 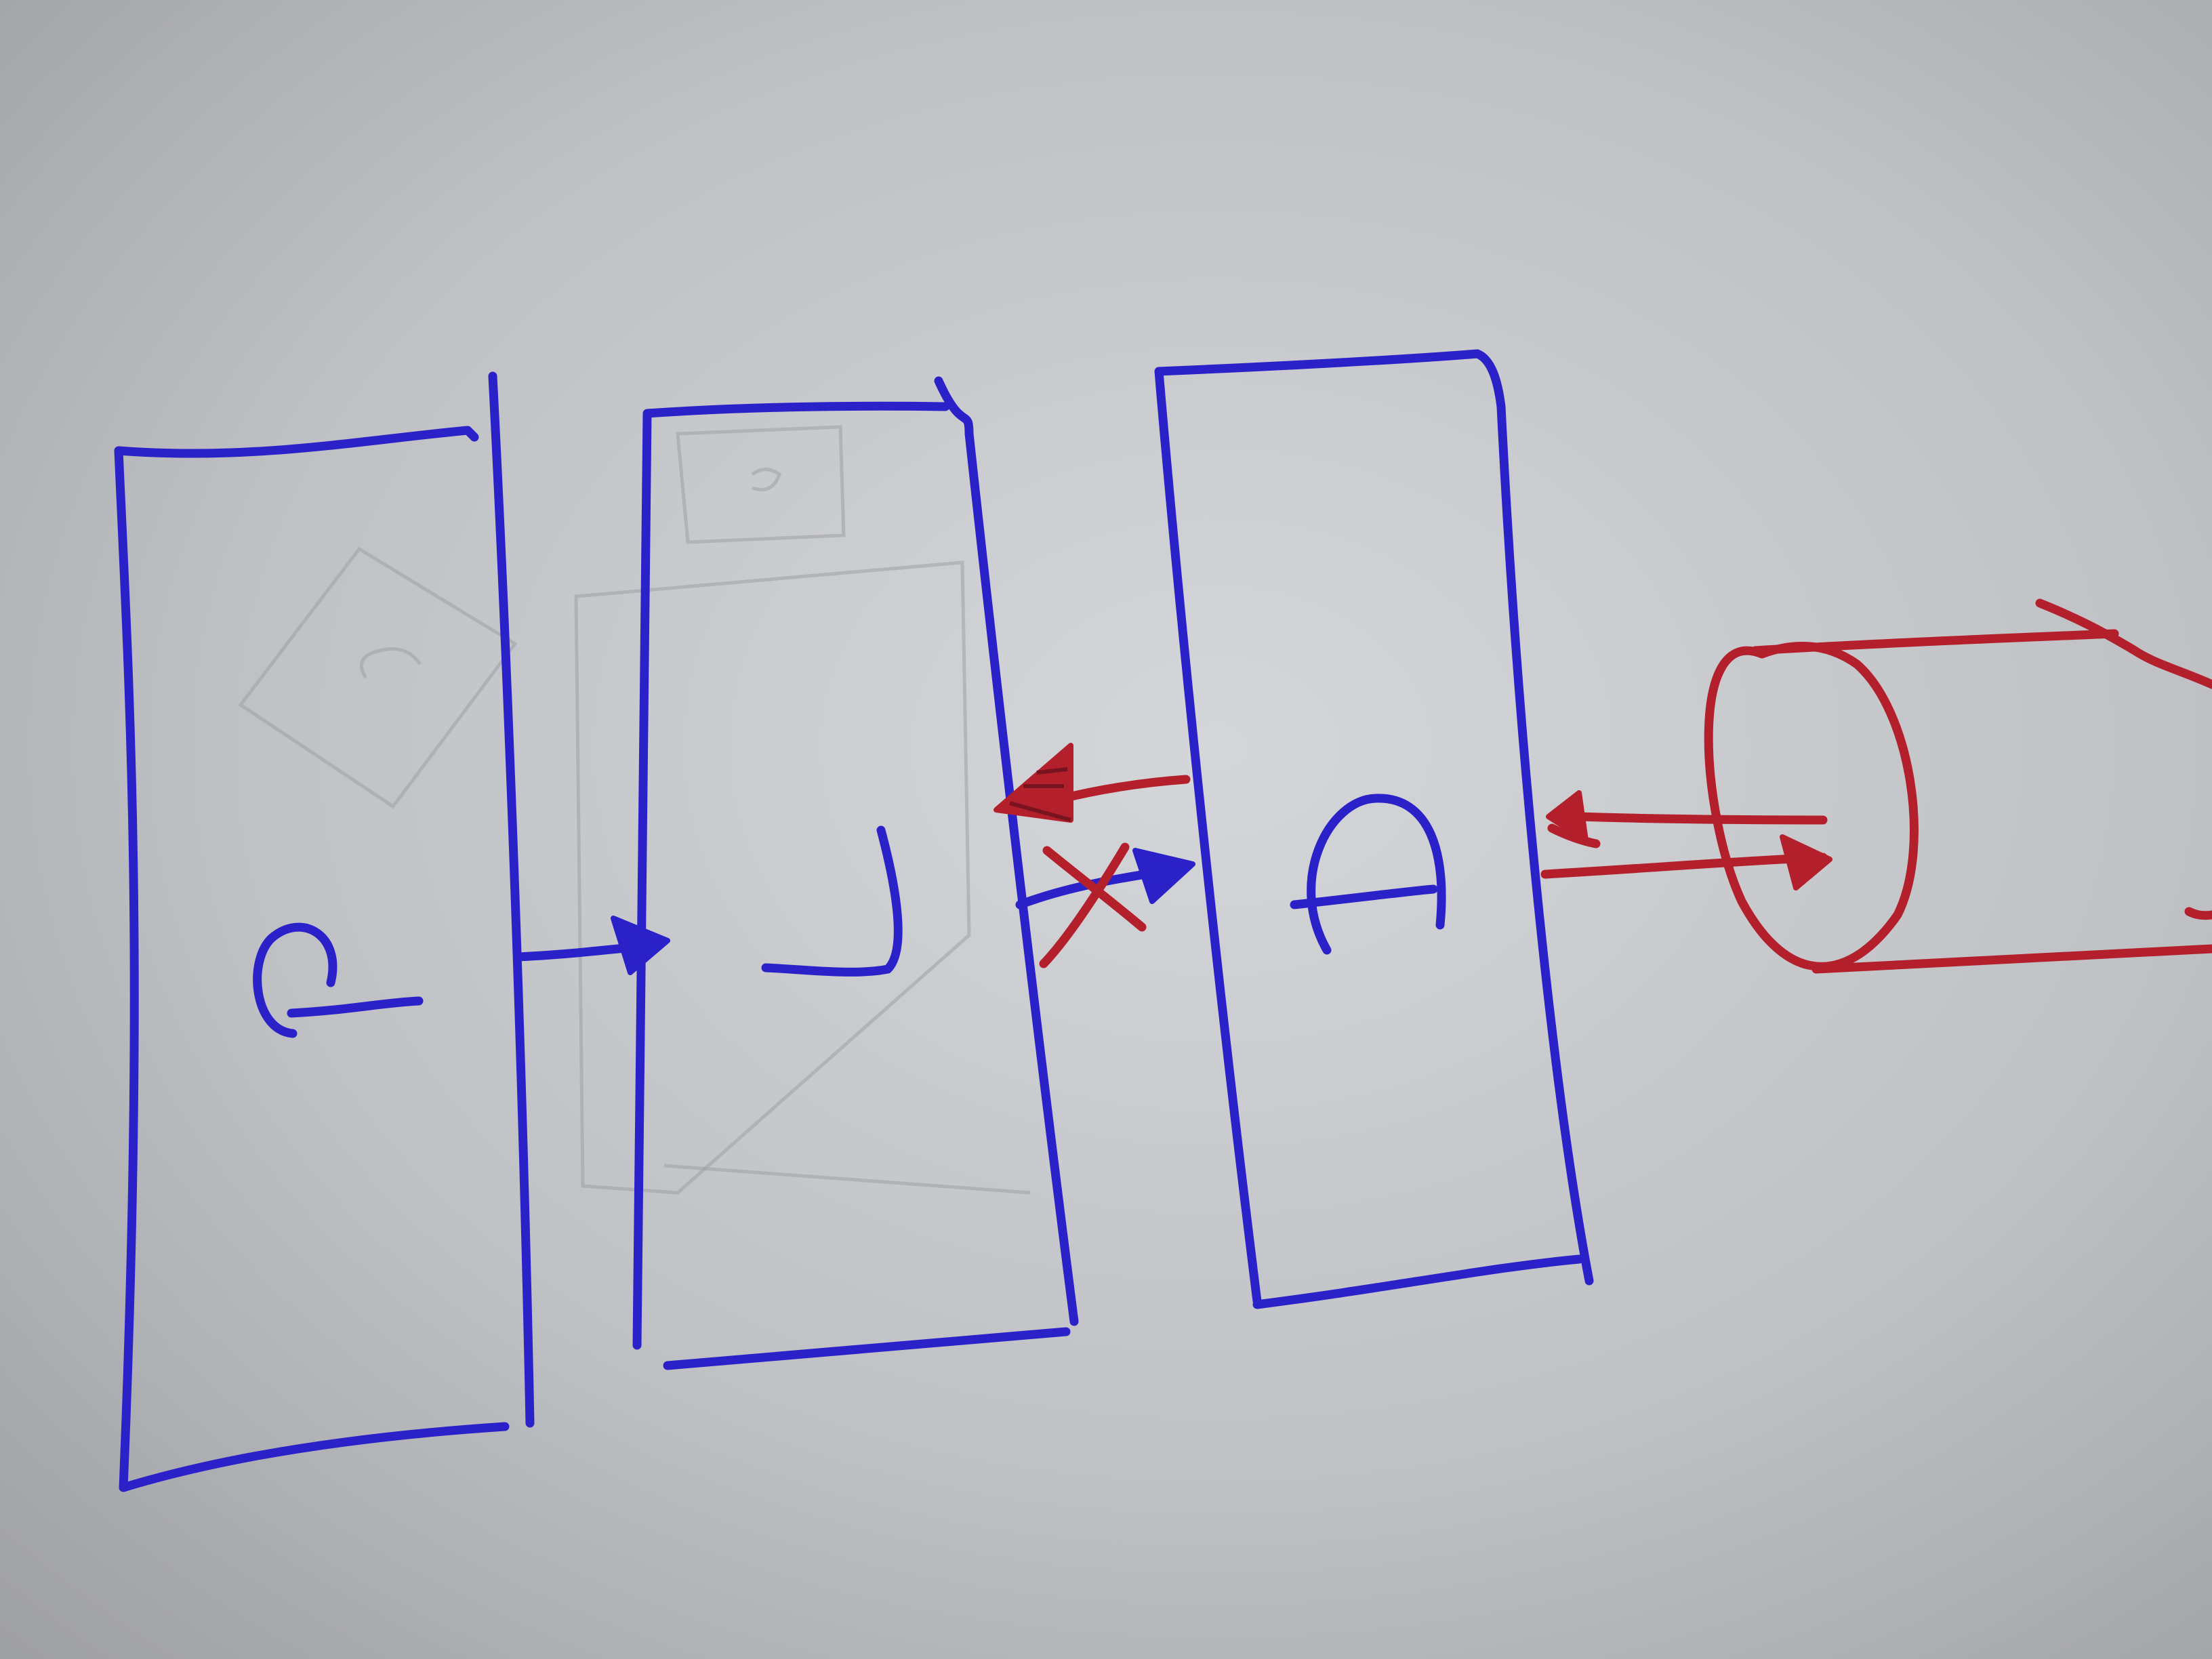 I want to click on box-j-outline, so click(x=852, y=885).